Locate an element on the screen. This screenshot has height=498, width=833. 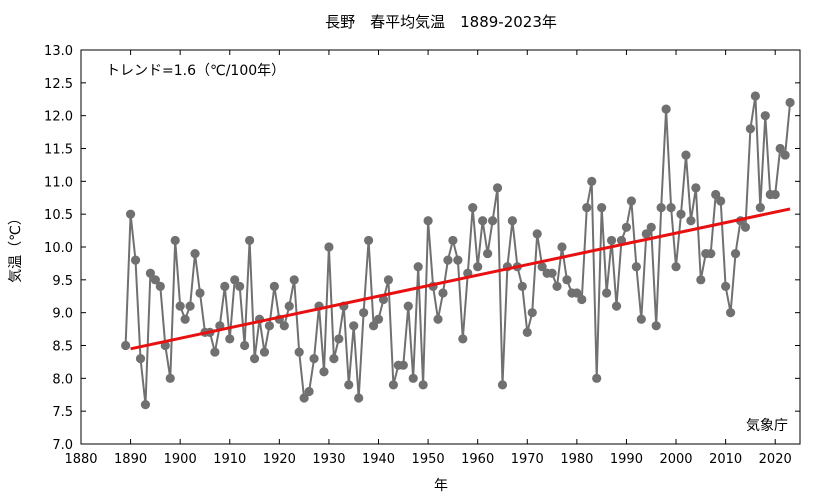
y-tick-label: 13.0 is located at coordinates (58, 51).